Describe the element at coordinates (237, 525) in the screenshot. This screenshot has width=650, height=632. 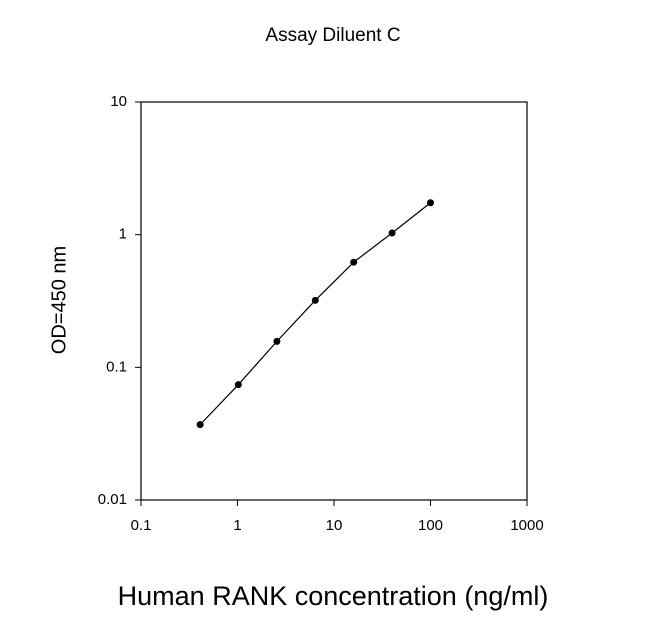
I see `x-tick-label: 1` at that location.